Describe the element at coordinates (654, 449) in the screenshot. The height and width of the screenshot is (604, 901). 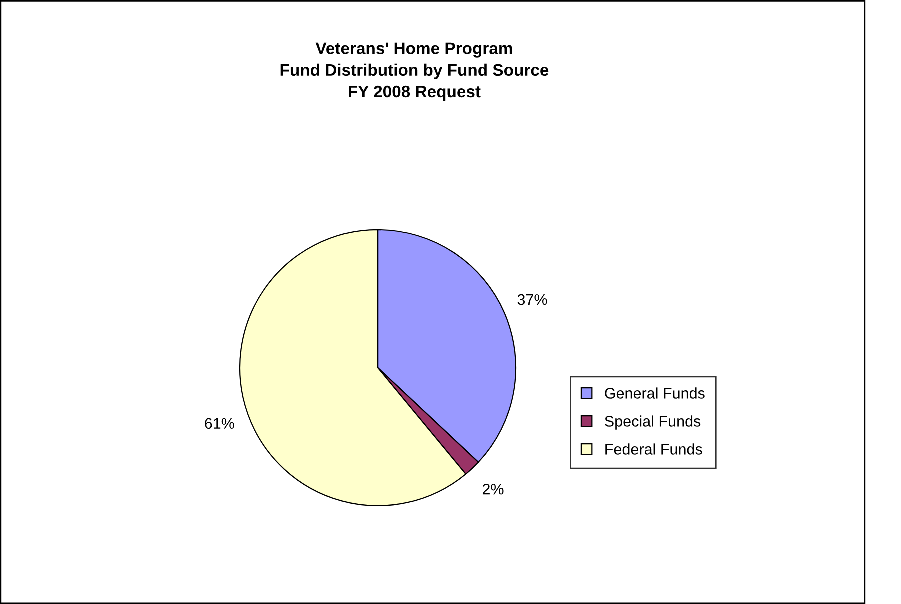
I see `legend-label: Federal Funds` at that location.